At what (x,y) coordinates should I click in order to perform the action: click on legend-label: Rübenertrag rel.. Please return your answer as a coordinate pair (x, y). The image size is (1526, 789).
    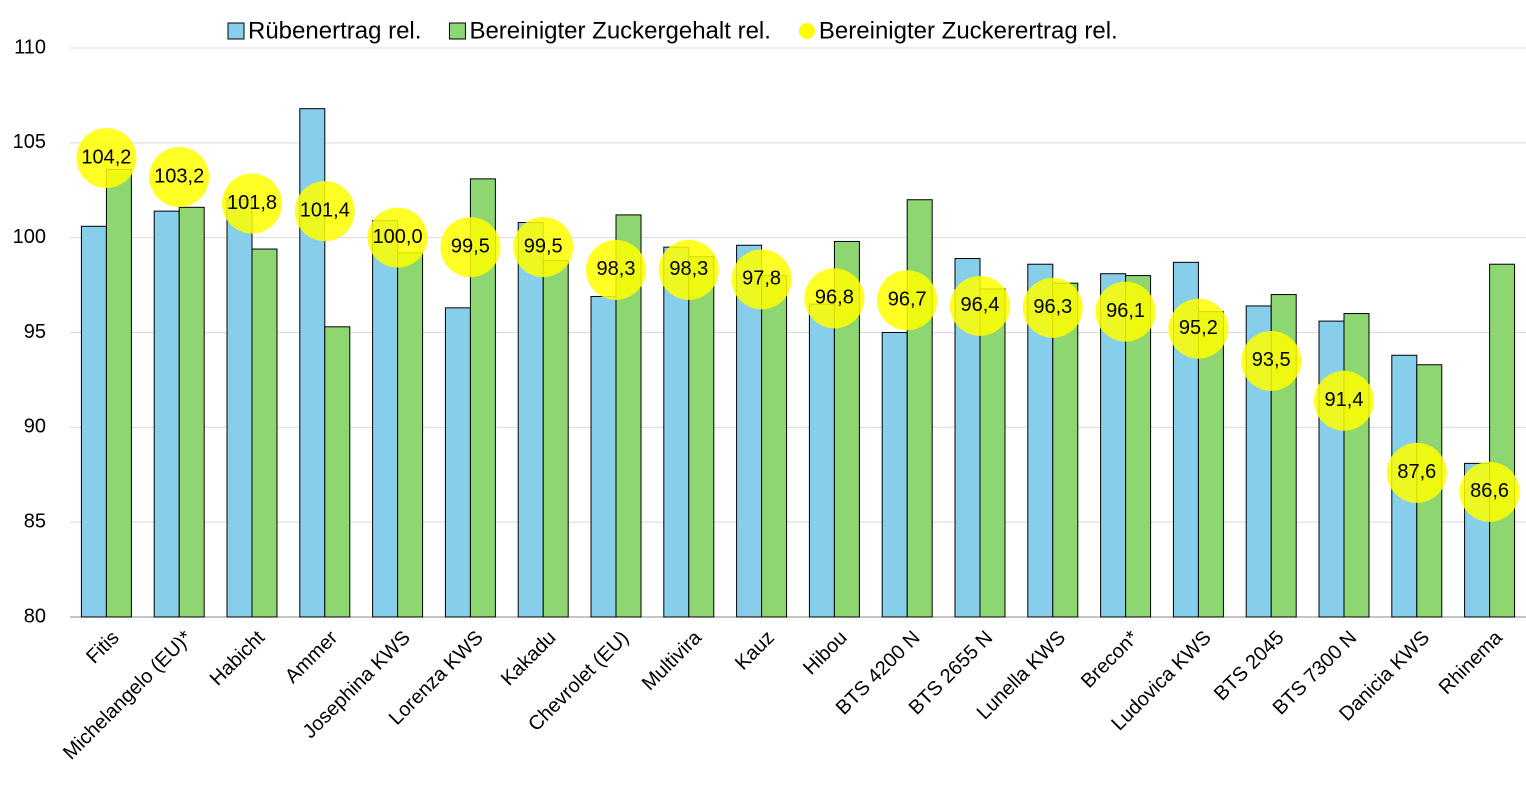
    Looking at the image, I should click on (334, 30).